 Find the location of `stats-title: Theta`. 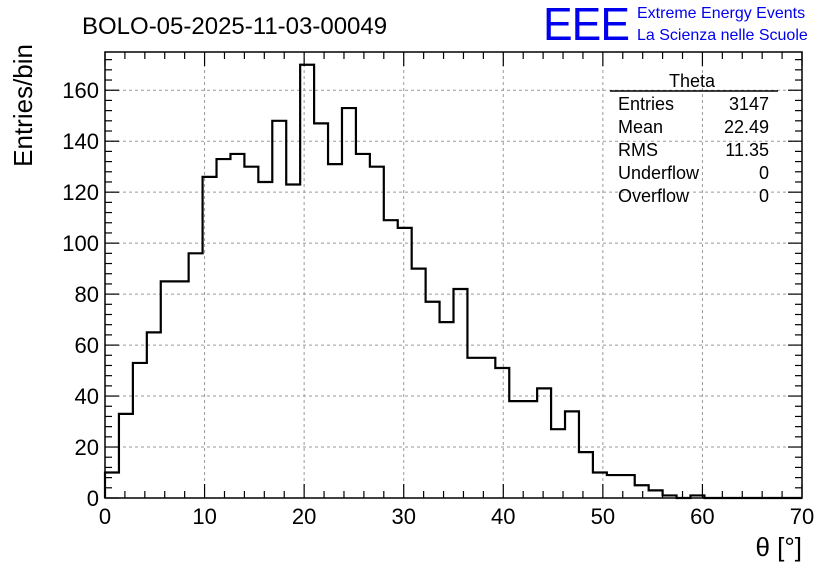

stats-title: Theta is located at coordinates (692, 81).